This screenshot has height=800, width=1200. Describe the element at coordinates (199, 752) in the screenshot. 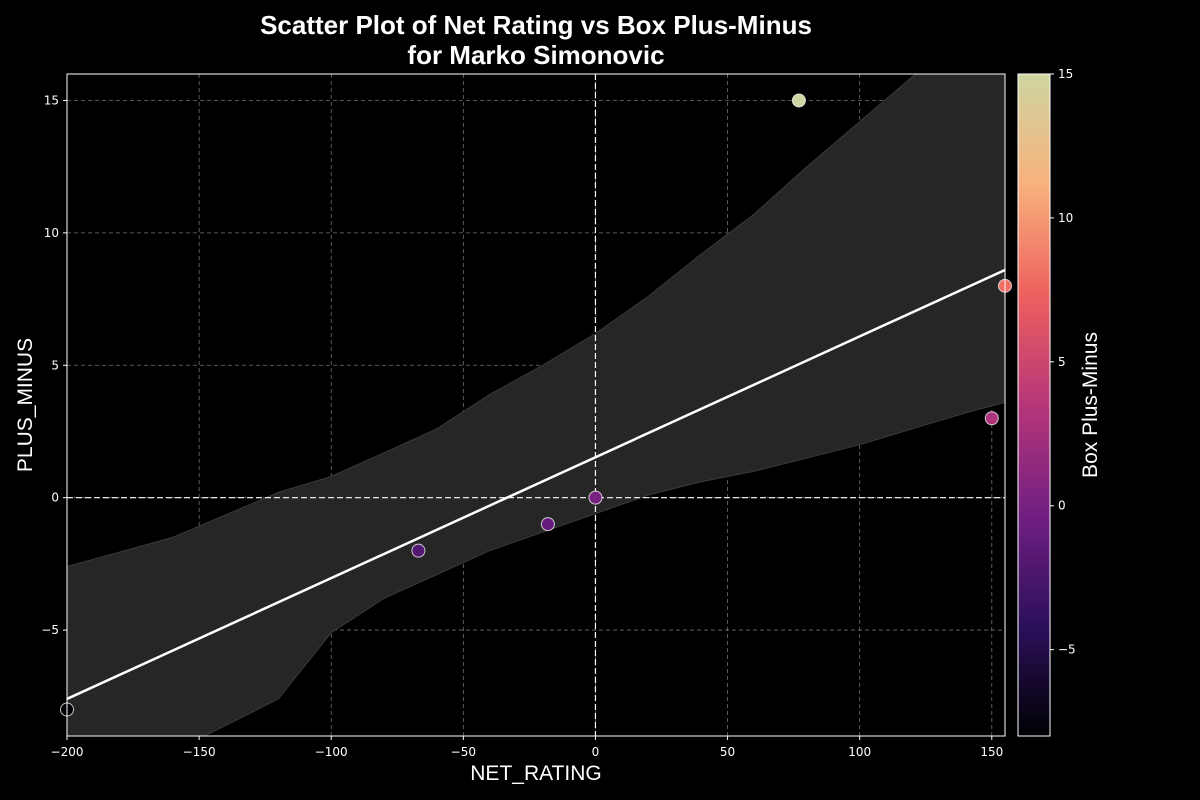

I see `x-tick-label-1: −150` at that location.